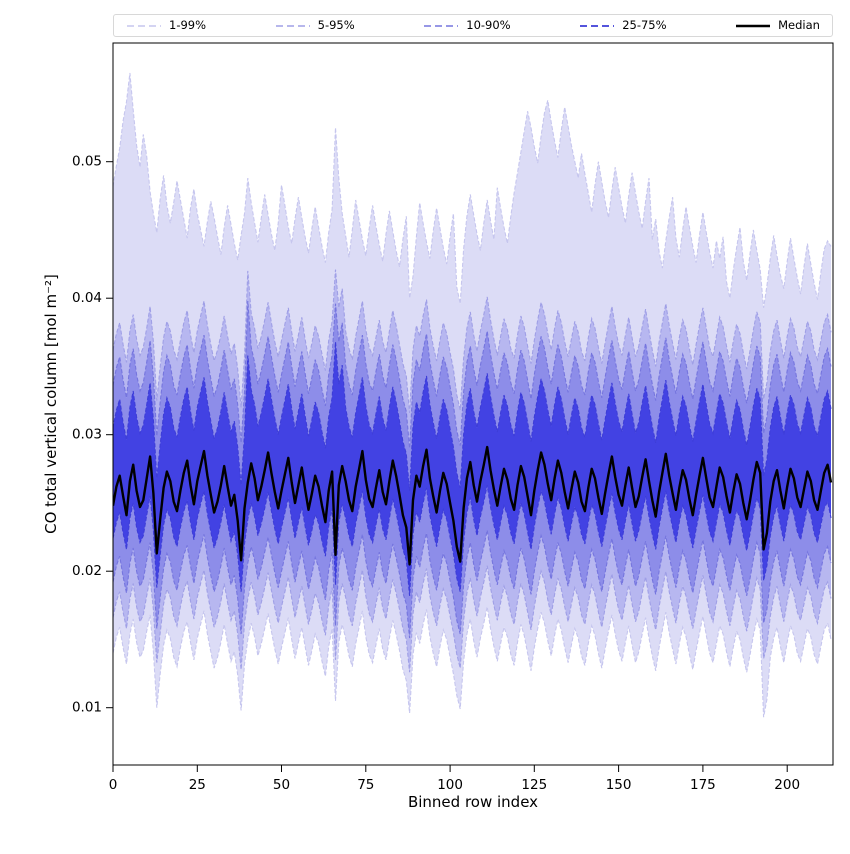  What do you see at coordinates (450, 785) in the screenshot?
I see `x-tick-label: 100` at bounding box center [450, 785].